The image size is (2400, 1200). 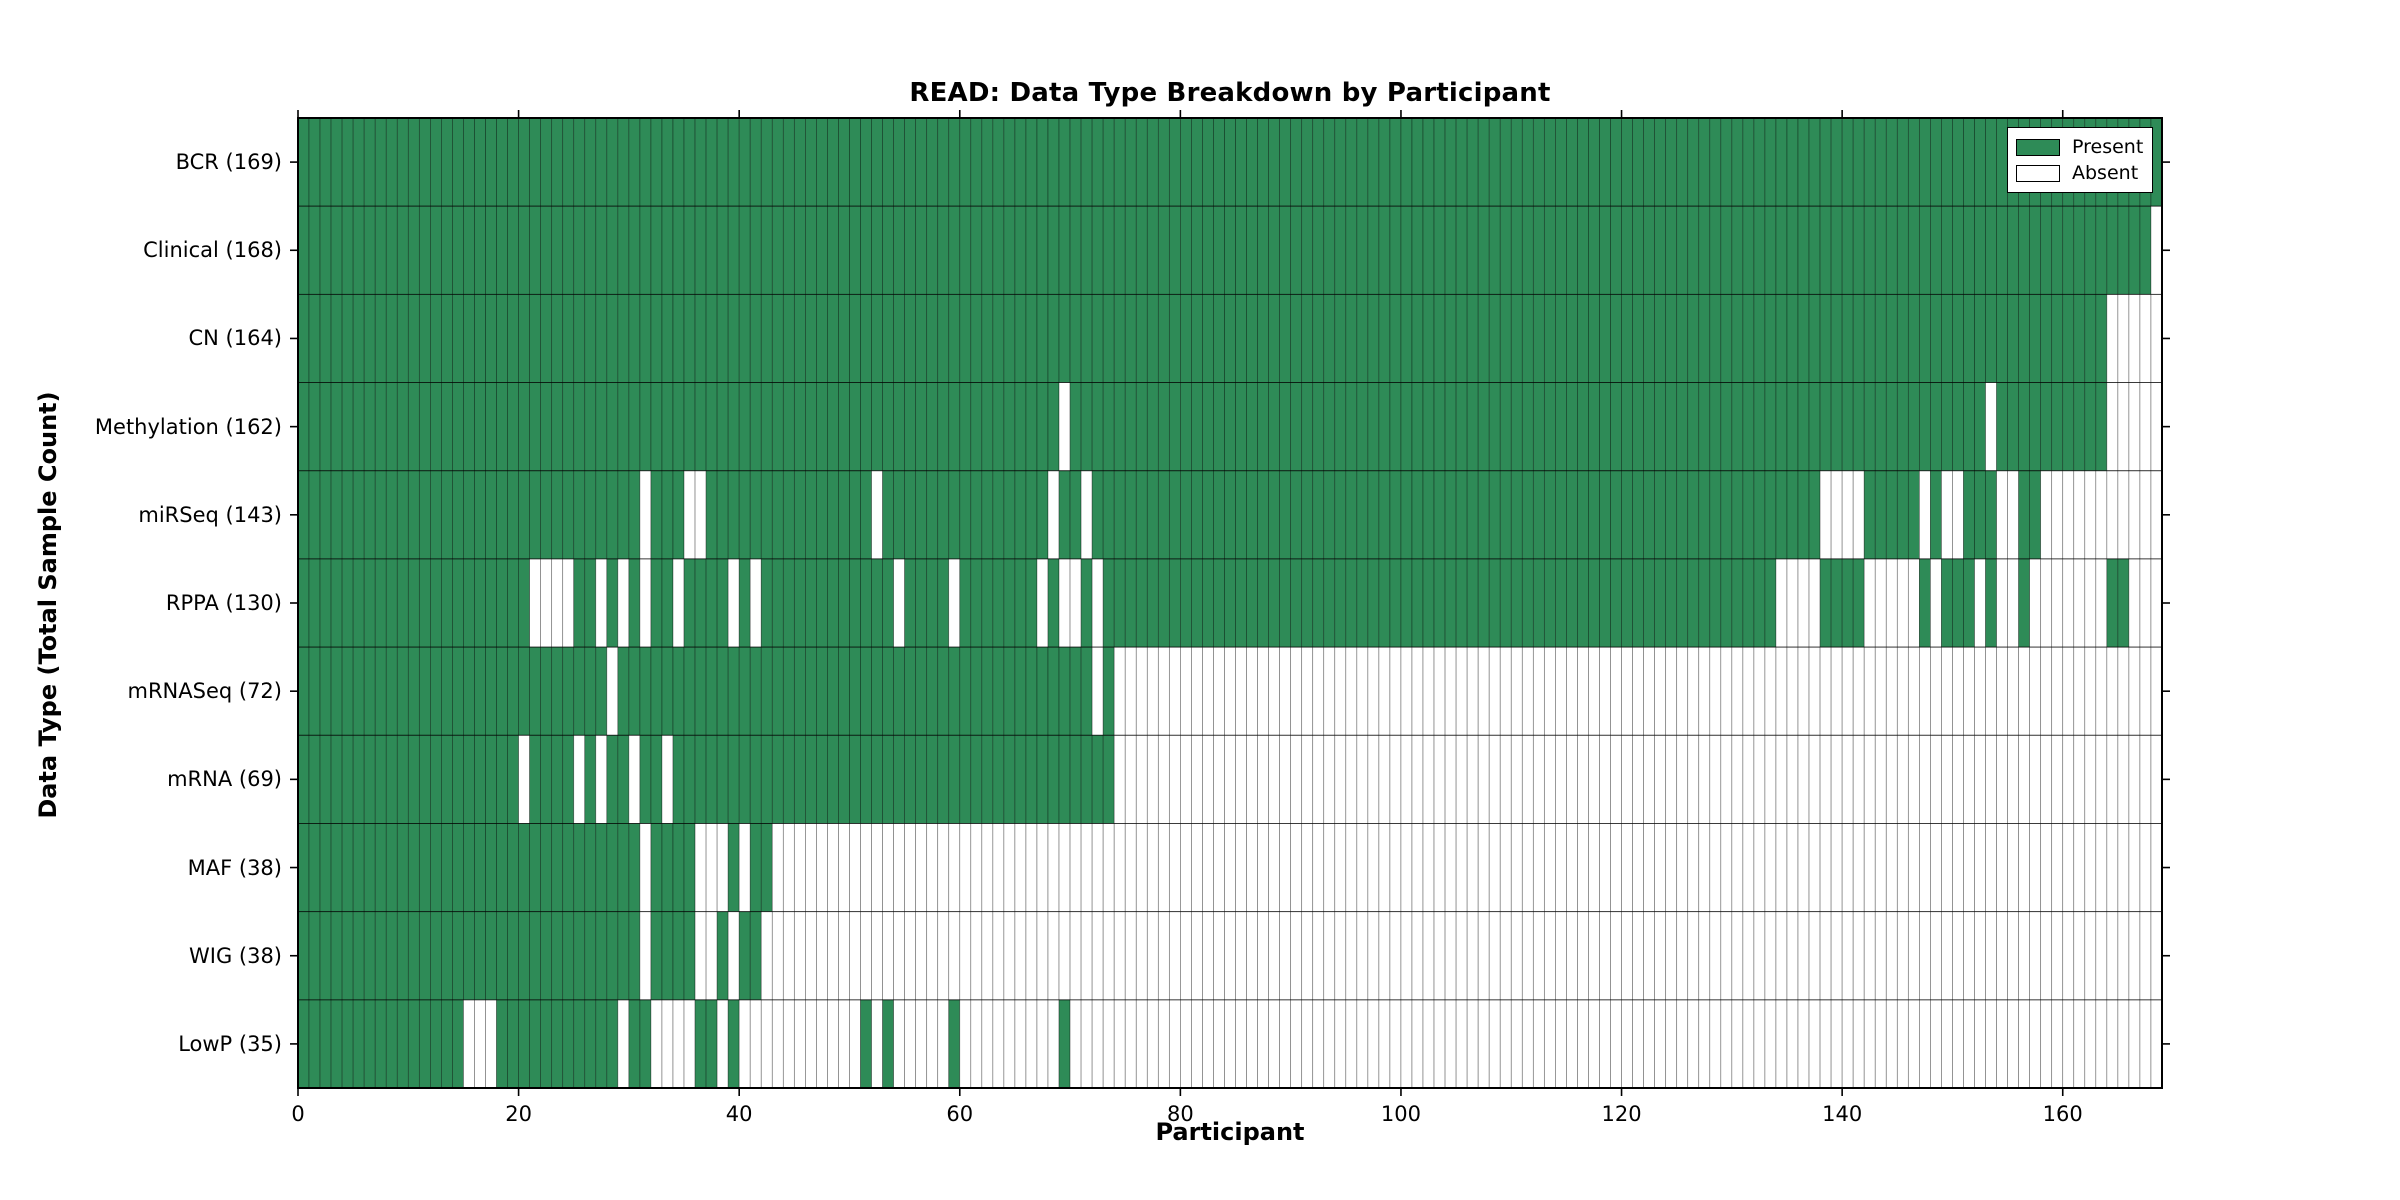 What do you see at coordinates (212, 250) in the screenshot?
I see `y-tick-label-Clinical: Clinical (168)` at bounding box center [212, 250].